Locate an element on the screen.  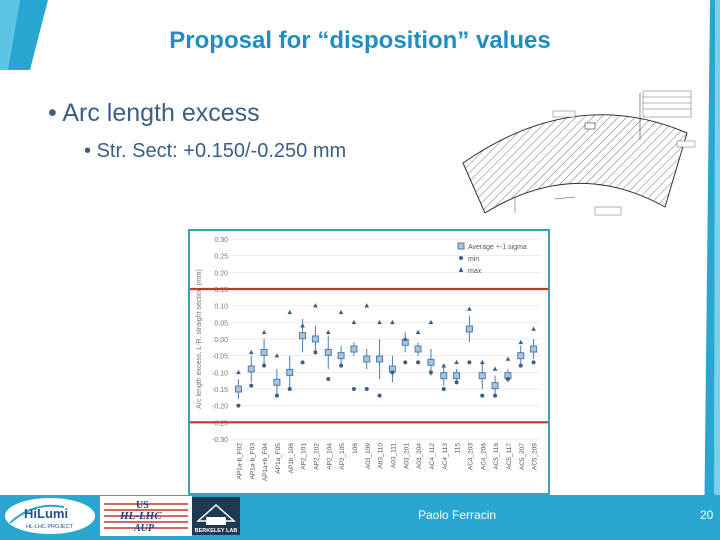
x-tick-label: AC4_206 is located at coordinates (483, 456).